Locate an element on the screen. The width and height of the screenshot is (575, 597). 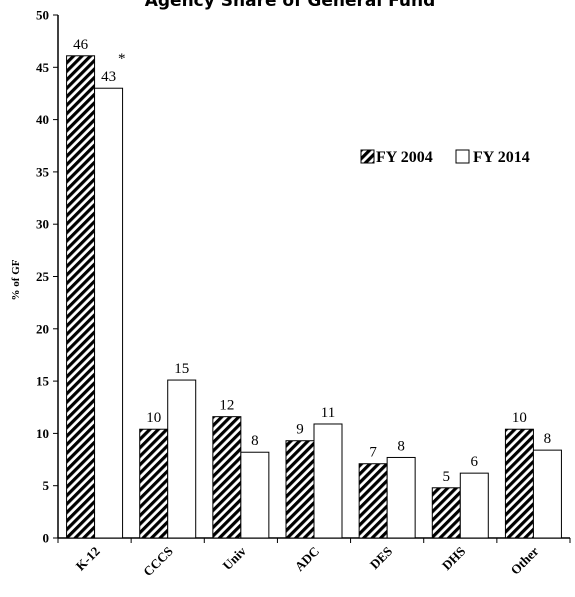
data-label: 15 is located at coordinates (181, 369).